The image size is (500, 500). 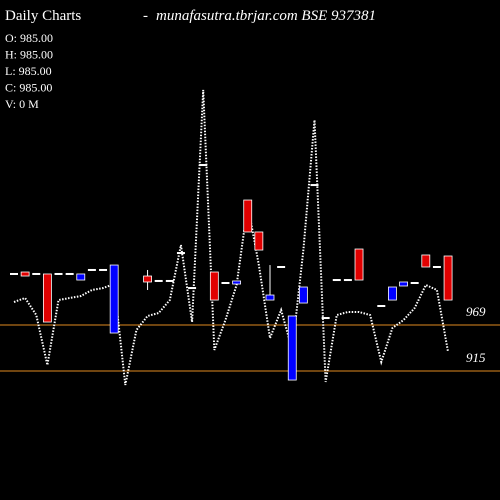 I want to click on ohlc-info: O: 985.00, so click(x=29, y=38).